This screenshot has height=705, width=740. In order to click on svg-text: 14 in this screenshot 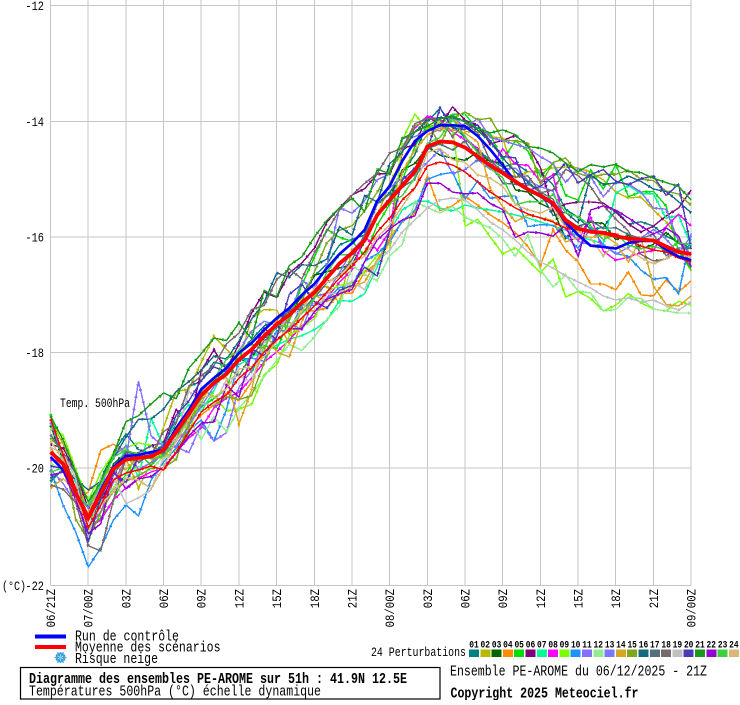, I will do `click(621, 646)`.